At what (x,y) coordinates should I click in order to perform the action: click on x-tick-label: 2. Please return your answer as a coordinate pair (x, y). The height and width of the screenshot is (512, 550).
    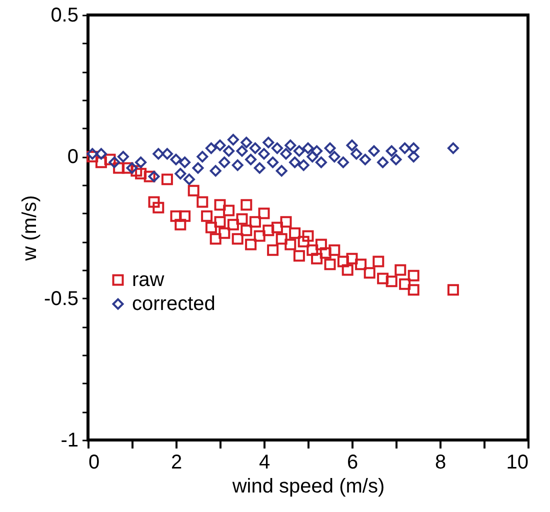
    Looking at the image, I should click on (176, 463).